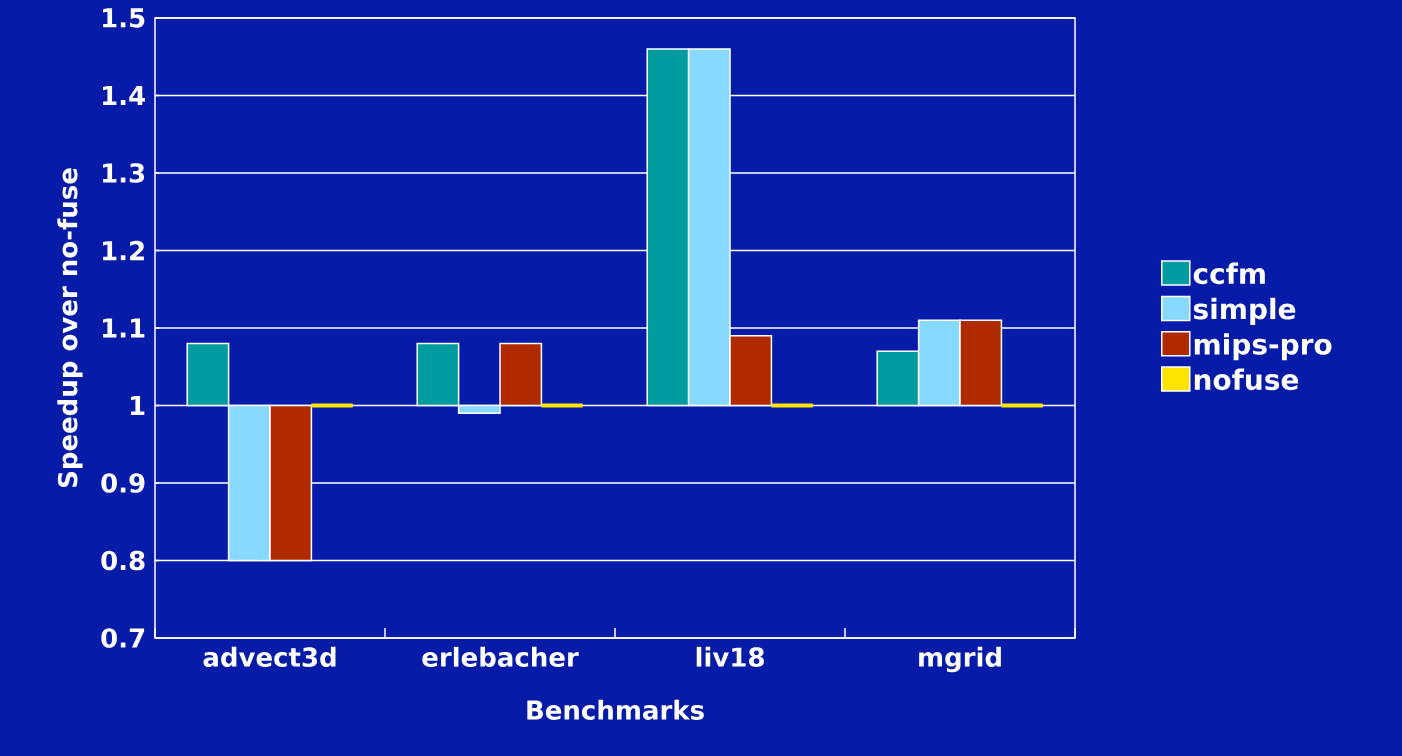  Describe the element at coordinates (269, 656) in the screenshot. I see `x-tick-label: advect3d` at that location.